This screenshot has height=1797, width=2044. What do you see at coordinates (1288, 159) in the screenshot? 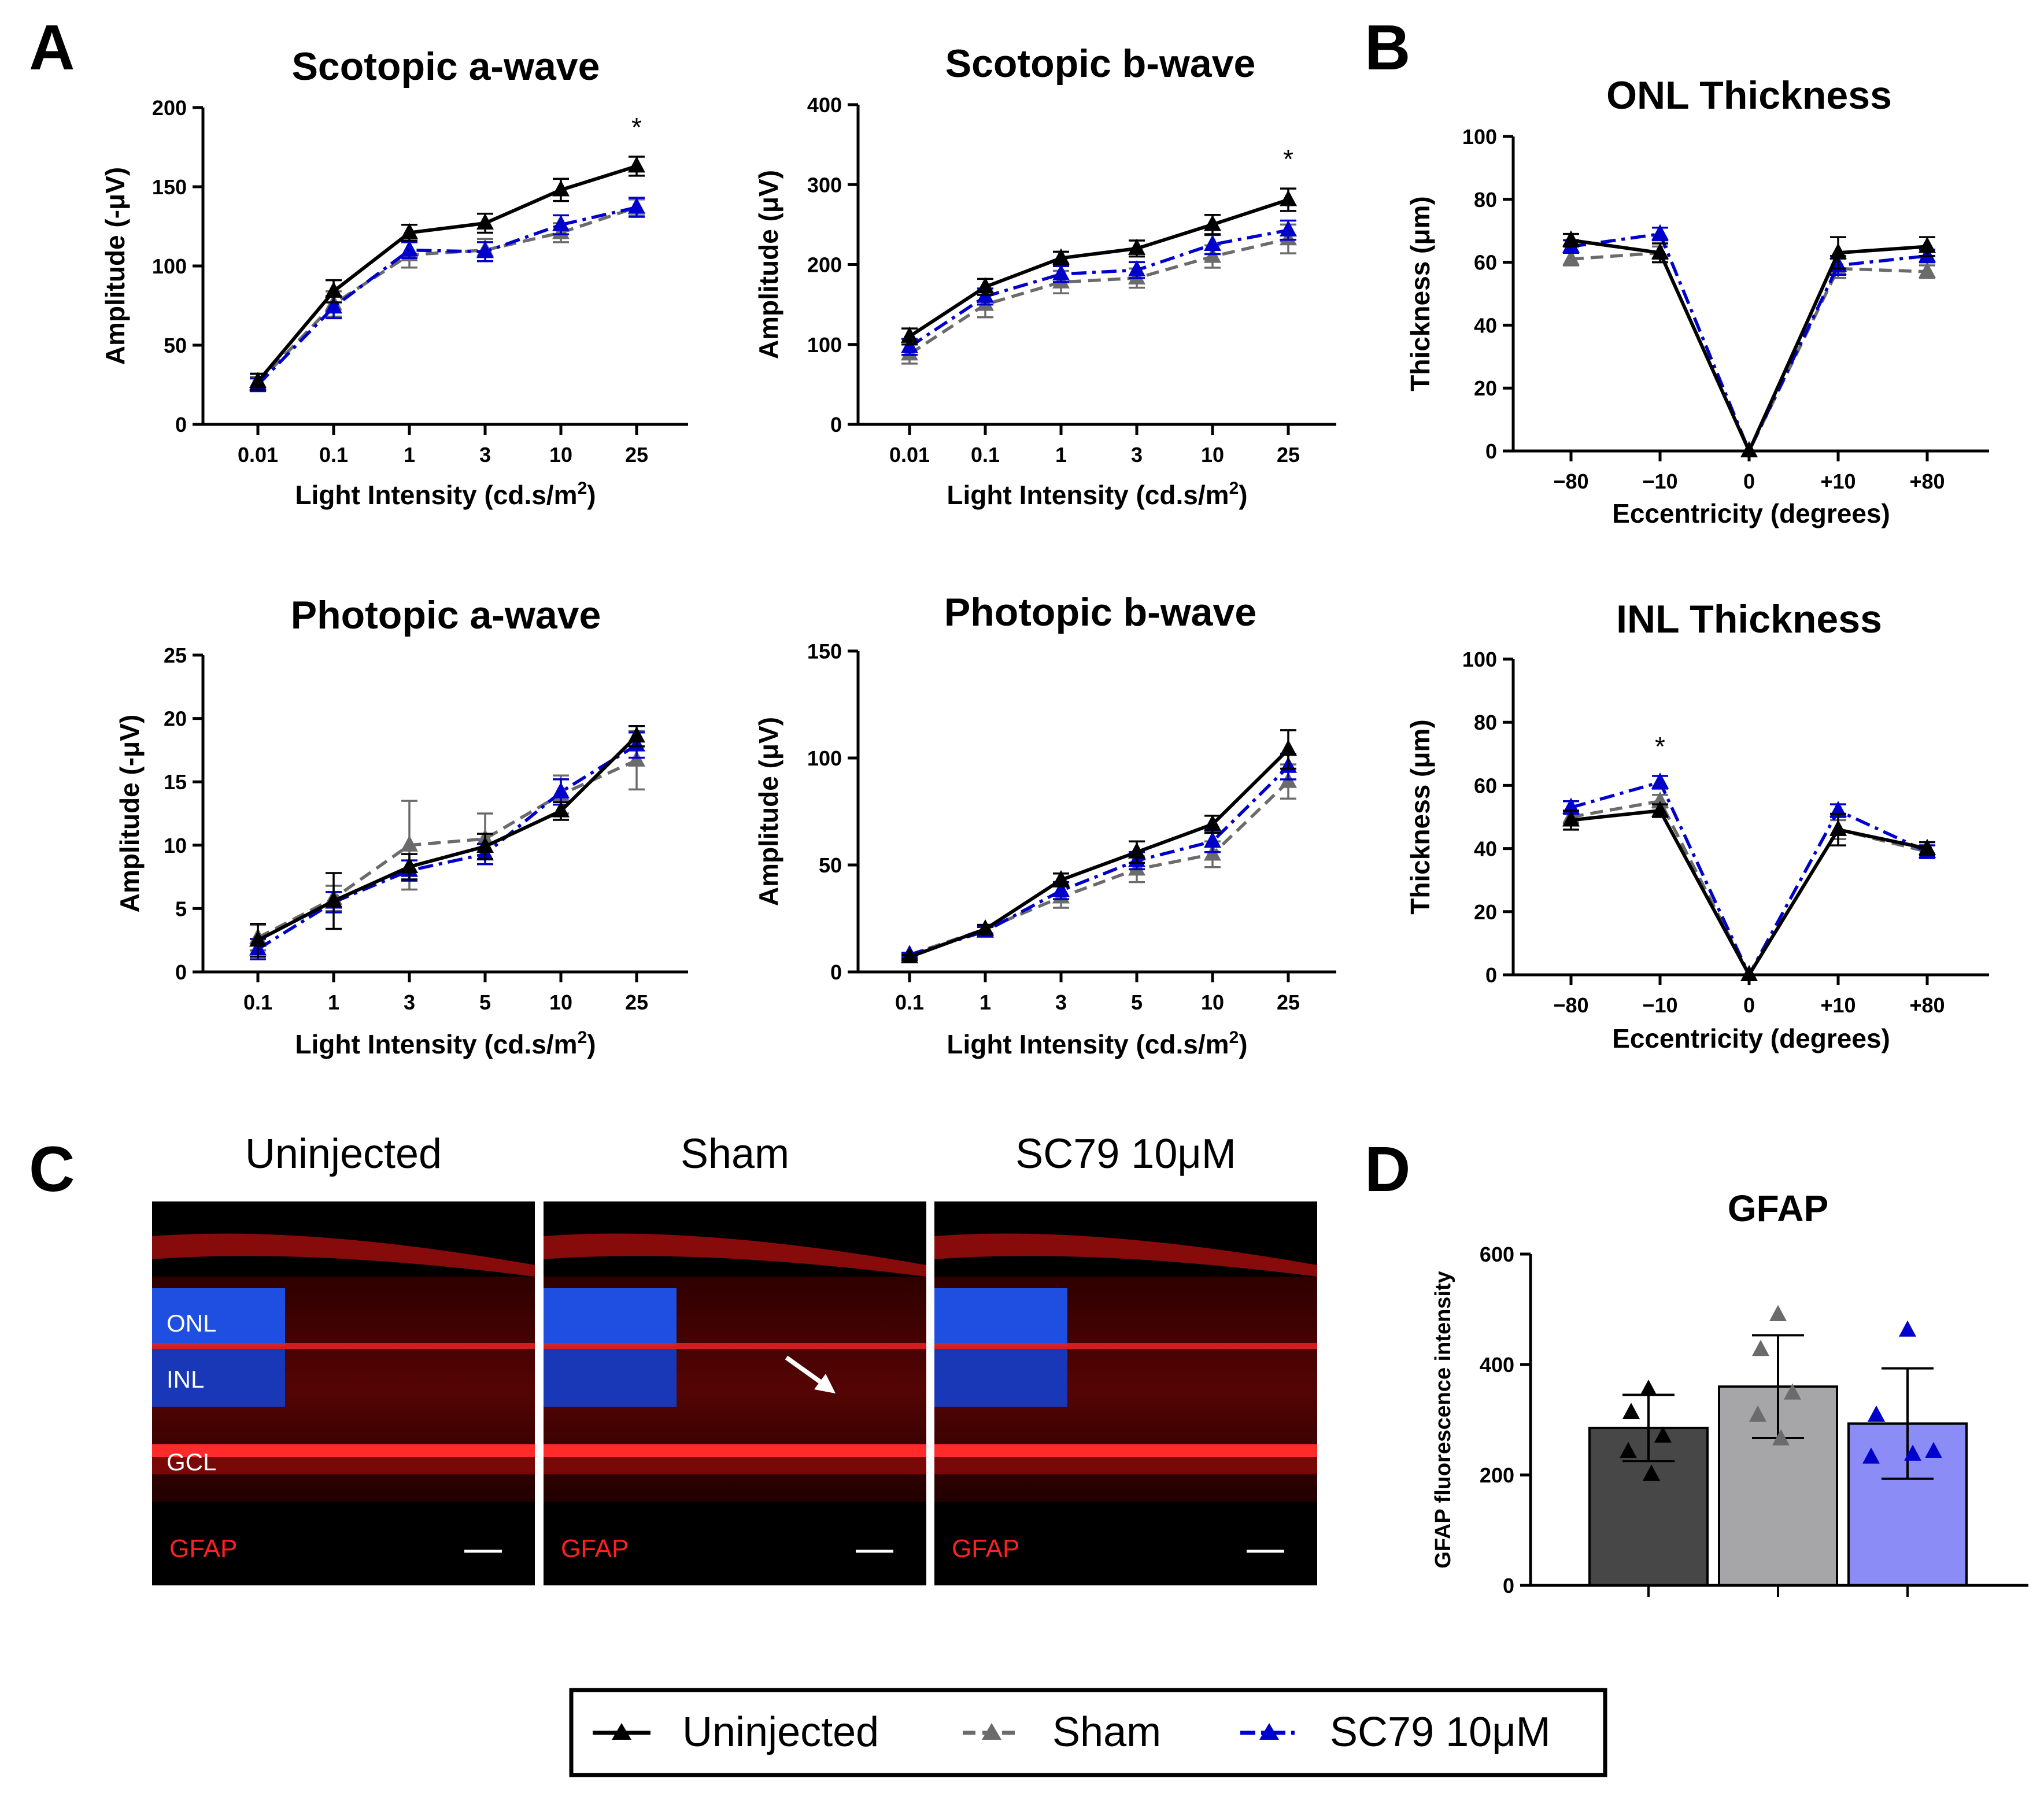
I see `significance-star: *` at bounding box center [1288, 159].